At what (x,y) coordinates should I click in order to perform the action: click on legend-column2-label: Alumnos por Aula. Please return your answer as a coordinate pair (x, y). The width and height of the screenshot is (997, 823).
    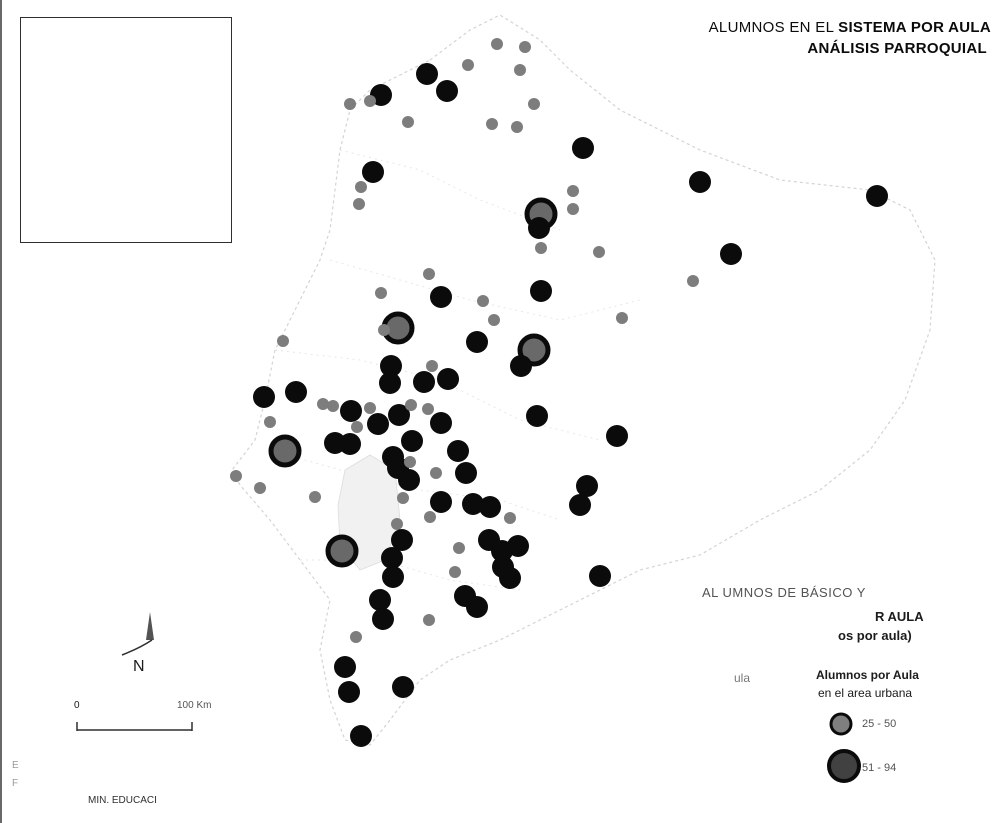
    Looking at the image, I should click on (867, 675).